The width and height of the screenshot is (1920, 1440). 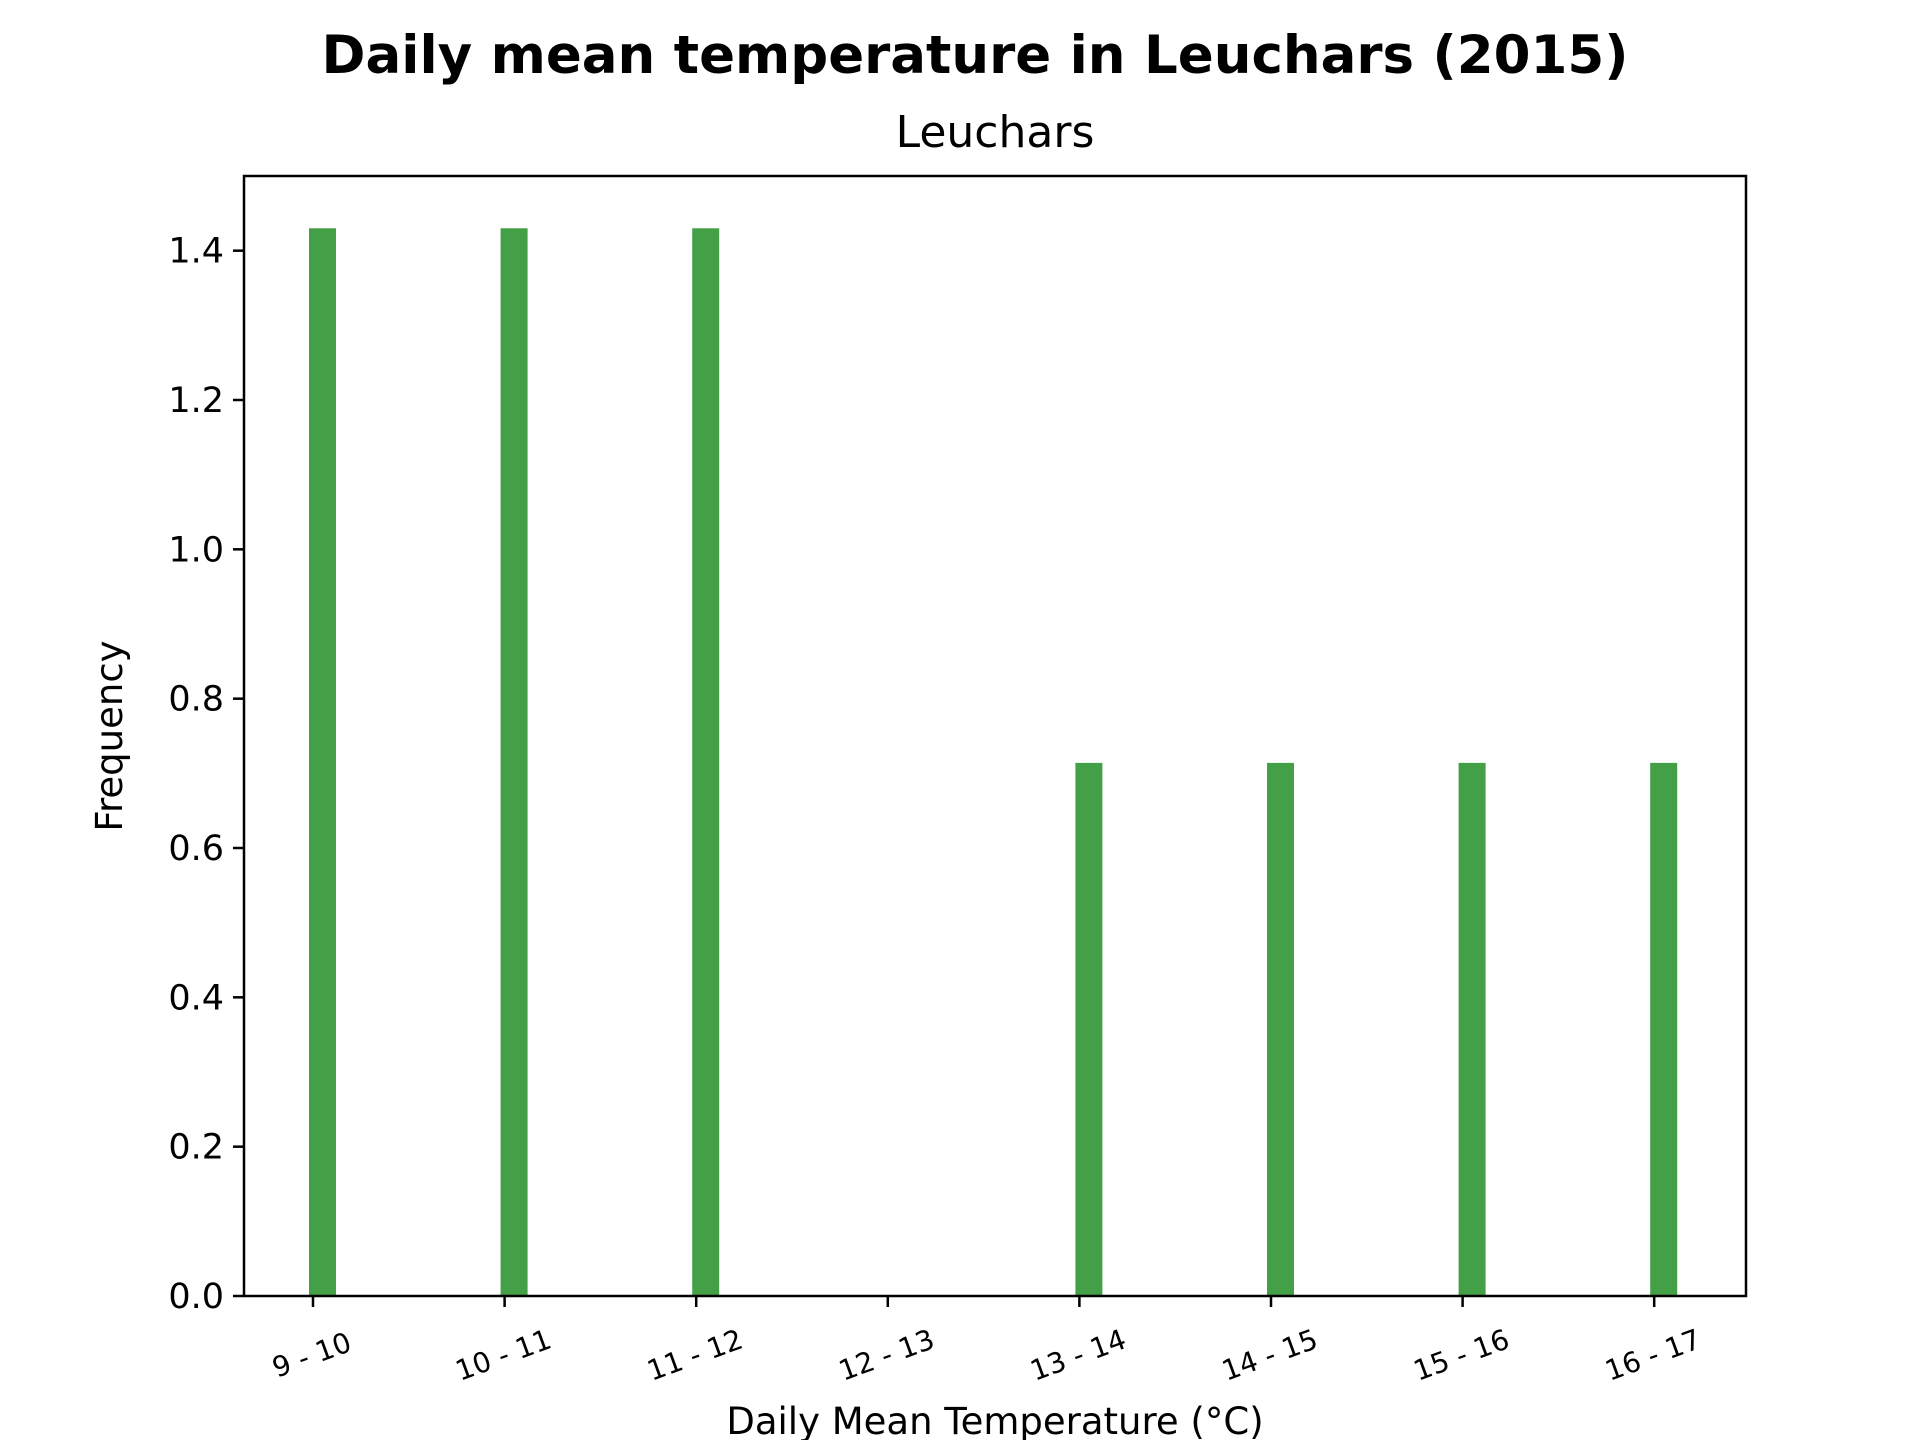 I want to click on x-tick-label: 13 - 14, so click(x=1078, y=1355).